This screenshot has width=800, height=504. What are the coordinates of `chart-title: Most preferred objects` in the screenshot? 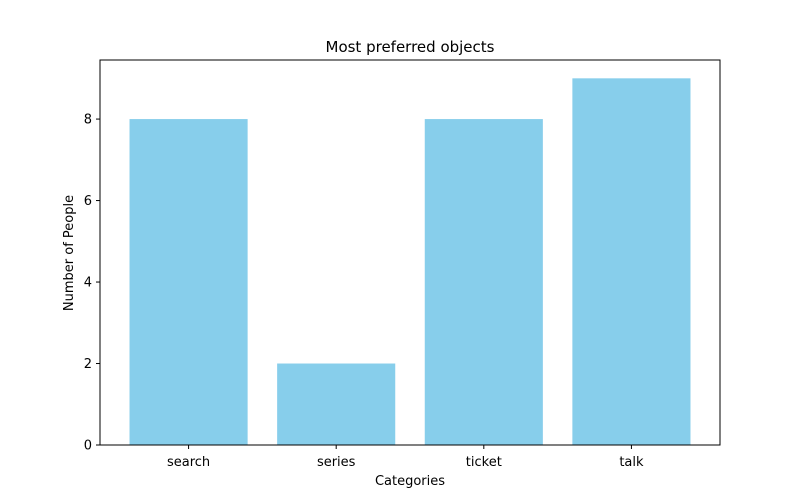 It's located at (410, 47).